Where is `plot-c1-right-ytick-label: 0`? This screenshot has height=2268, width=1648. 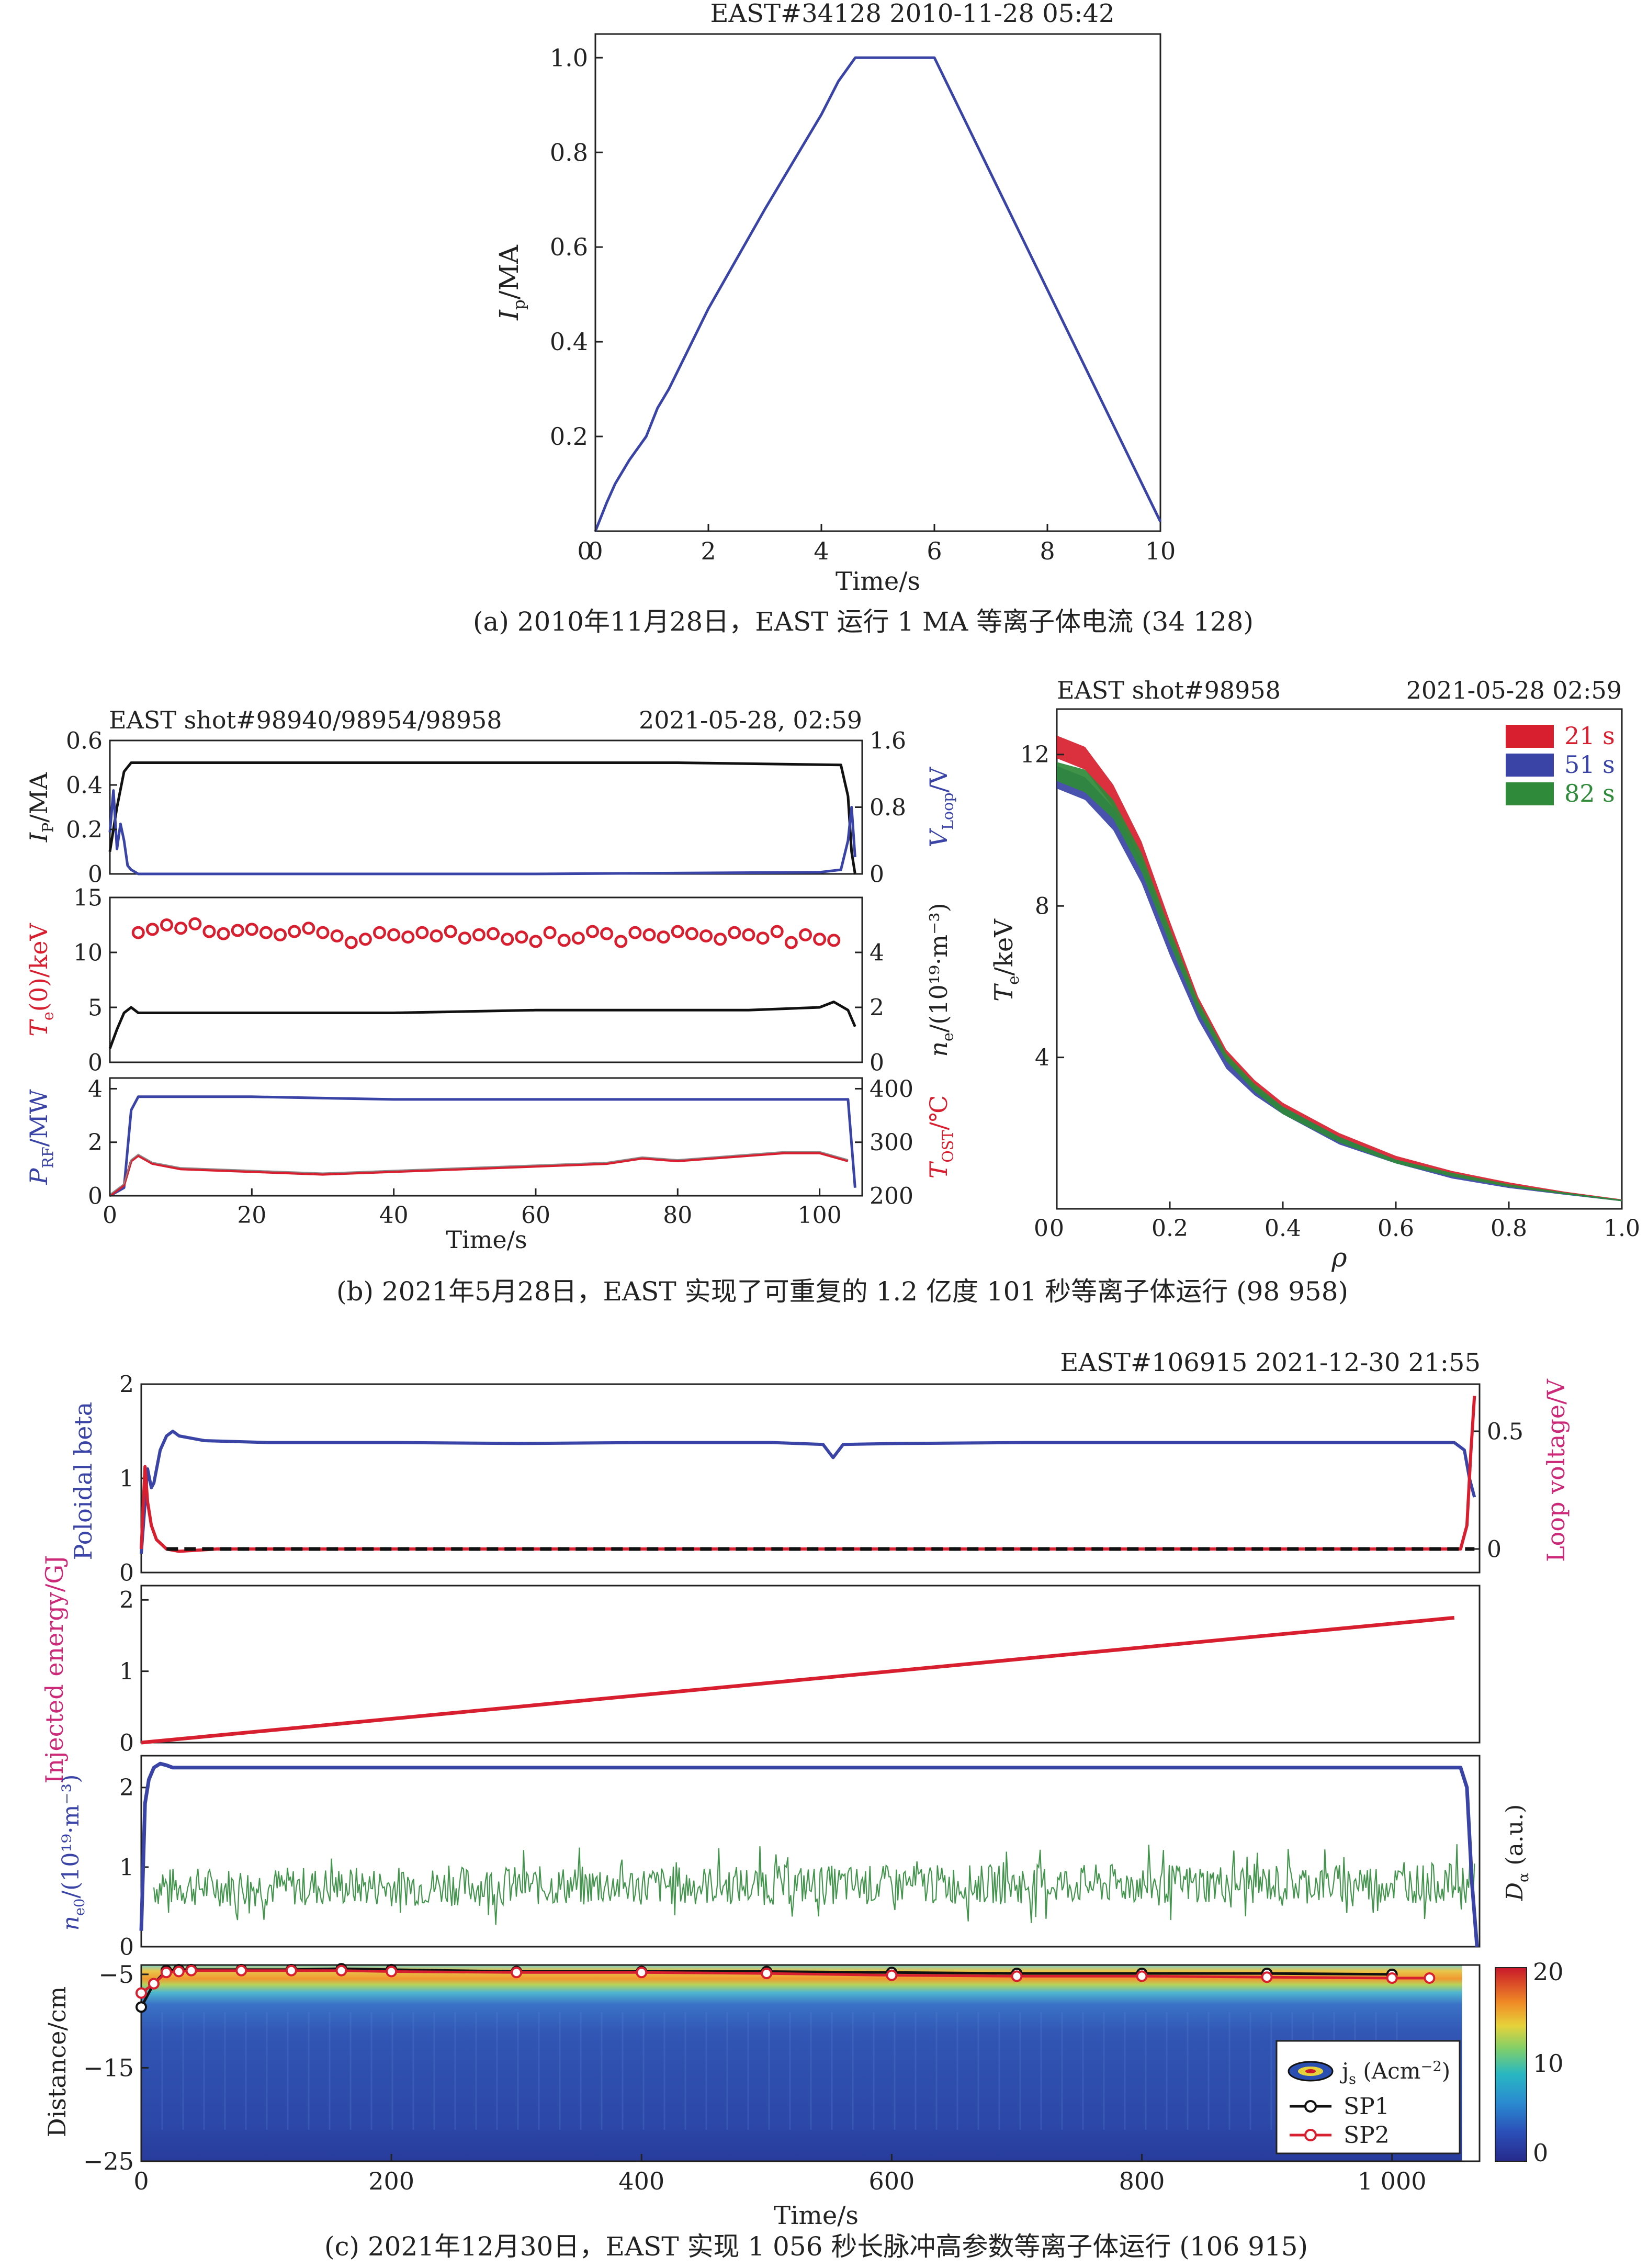
plot-c1-right-ytick-label: 0 is located at coordinates (1495, 1550).